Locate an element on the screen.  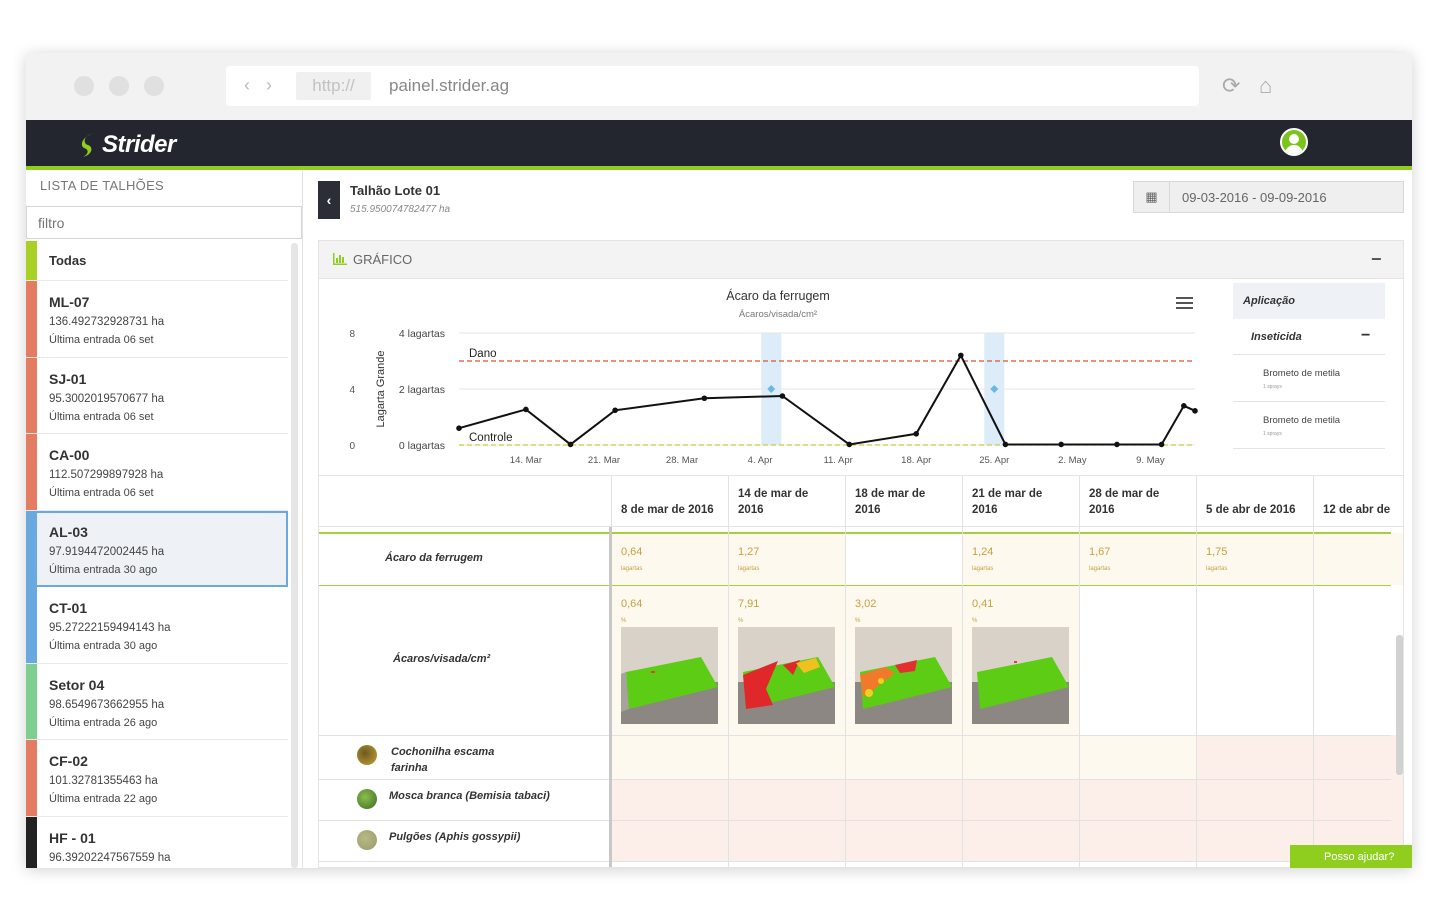
strider-logo: Strider is located at coordinates (128, 145).